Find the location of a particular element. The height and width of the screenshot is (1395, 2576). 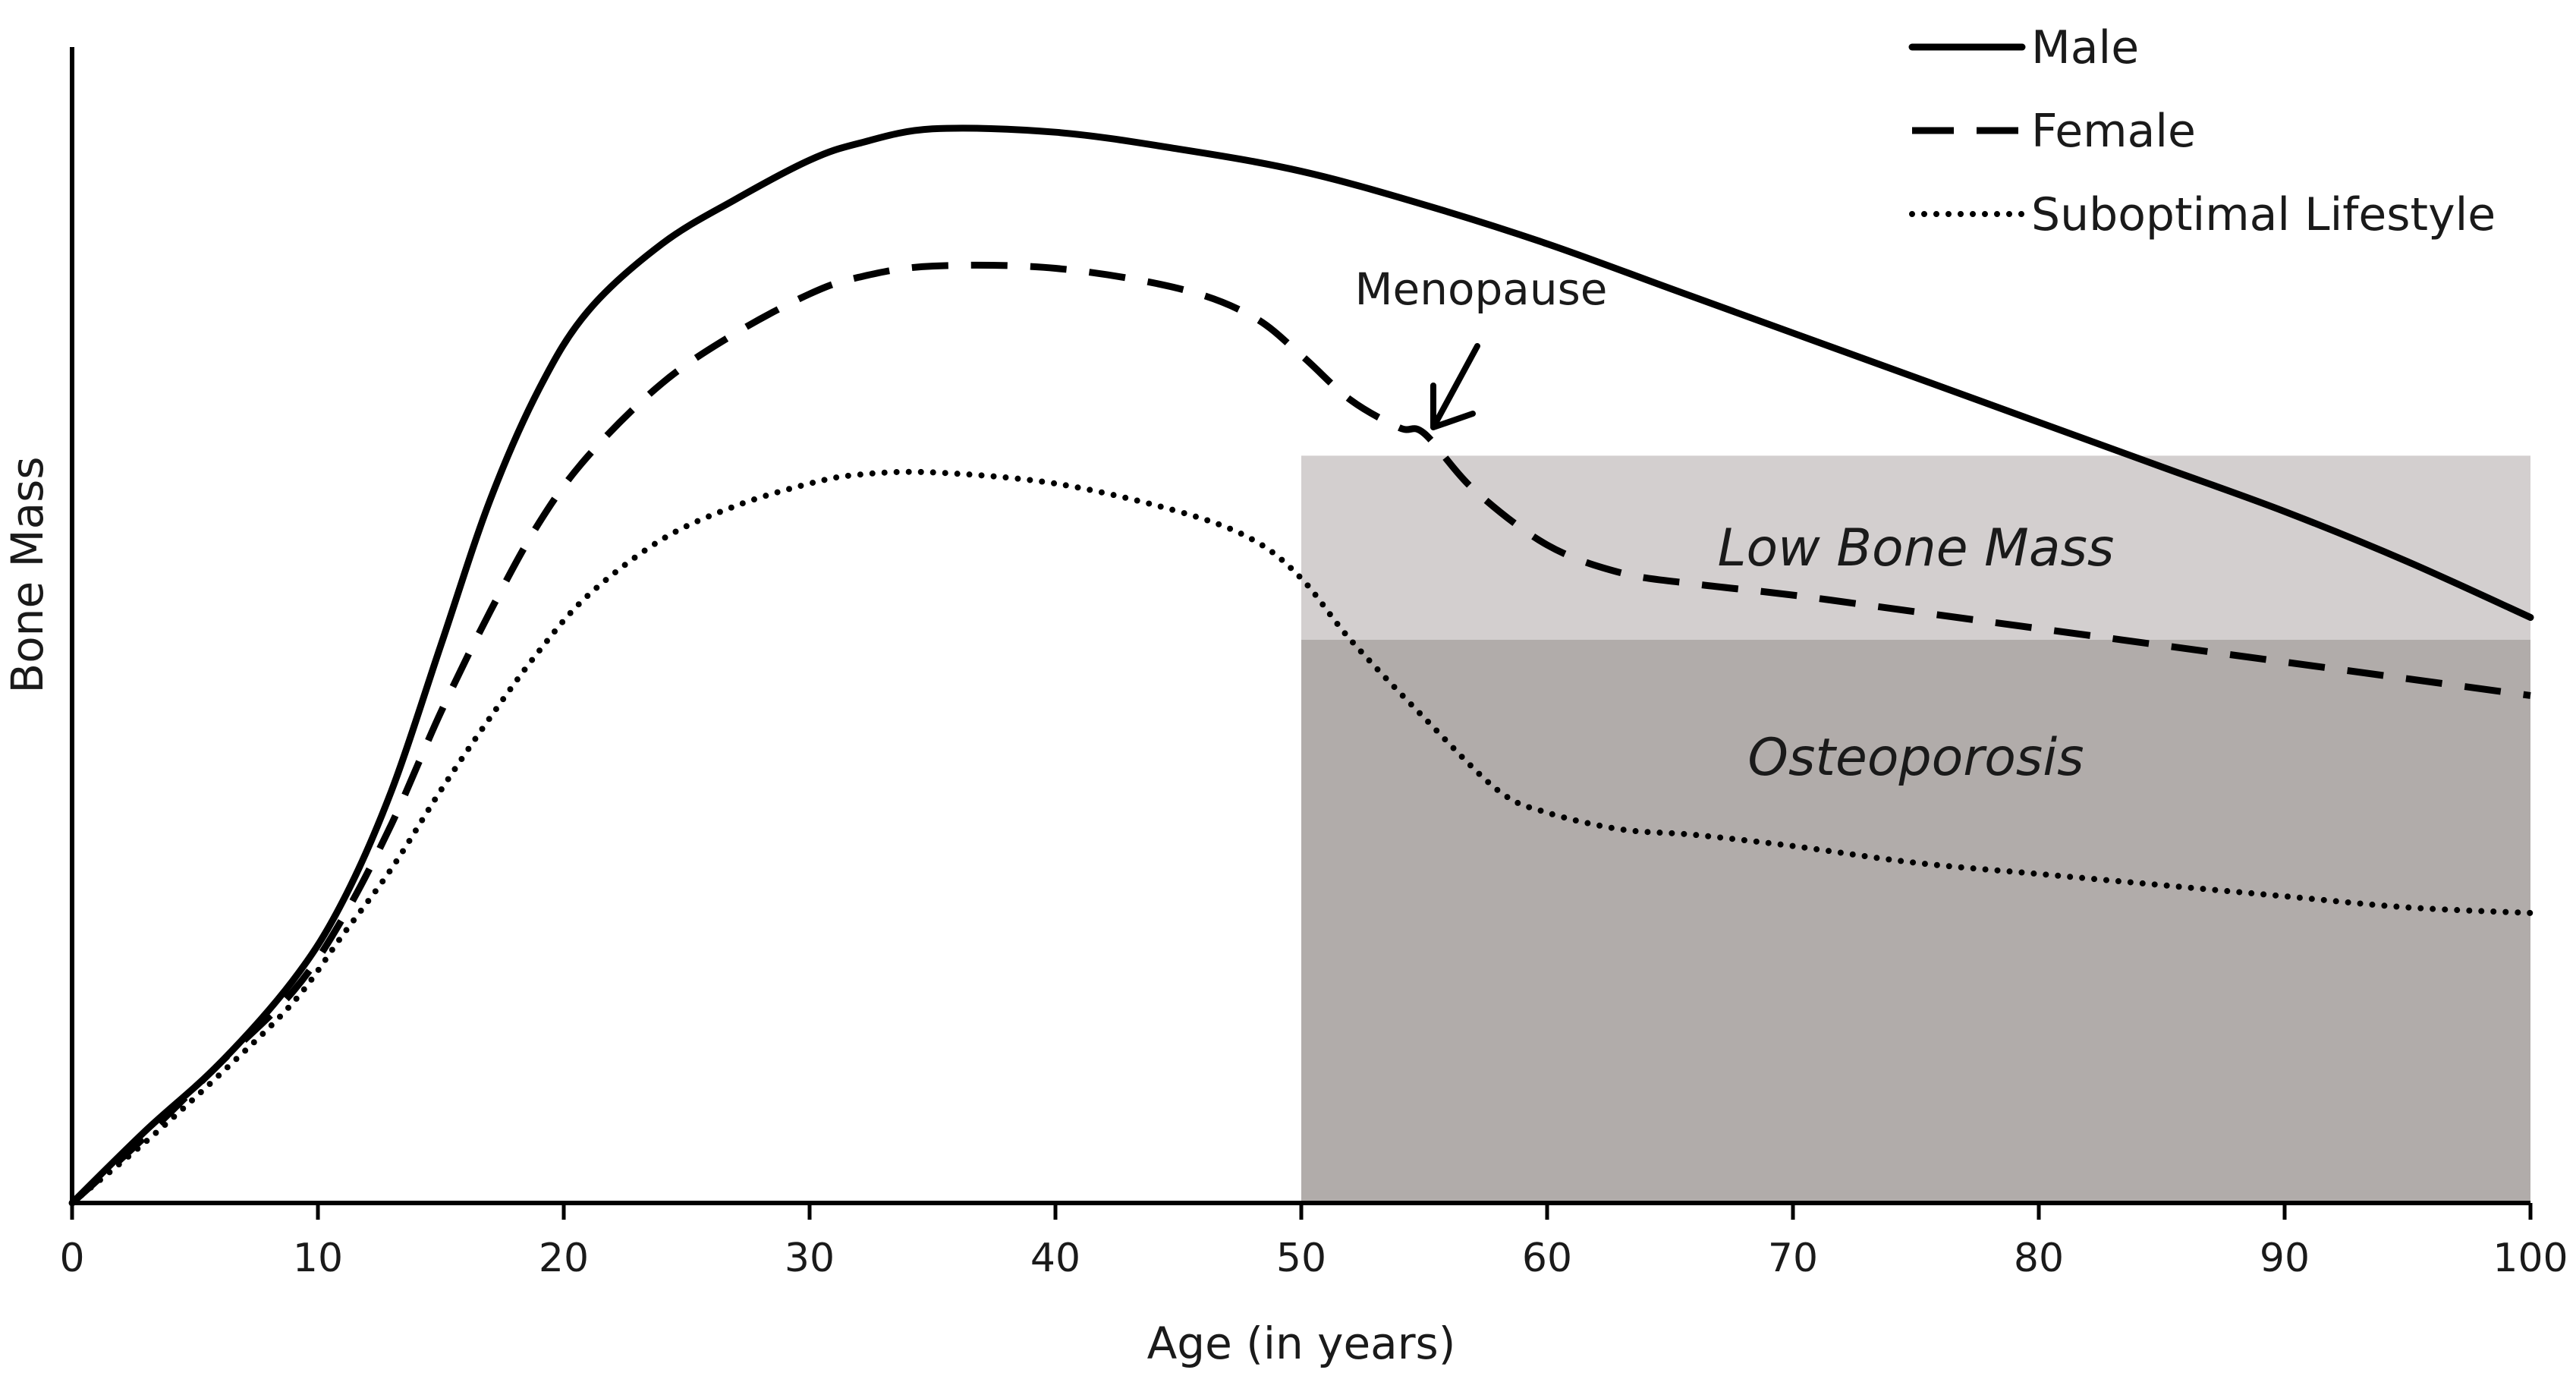

menopause-label: Menopause is located at coordinates (1481, 289).